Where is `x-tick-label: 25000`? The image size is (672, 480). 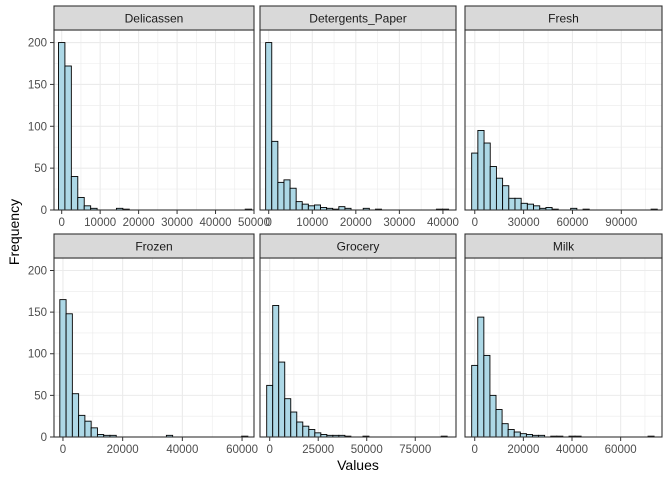
x-tick-label: 25000 is located at coordinates (318, 450).